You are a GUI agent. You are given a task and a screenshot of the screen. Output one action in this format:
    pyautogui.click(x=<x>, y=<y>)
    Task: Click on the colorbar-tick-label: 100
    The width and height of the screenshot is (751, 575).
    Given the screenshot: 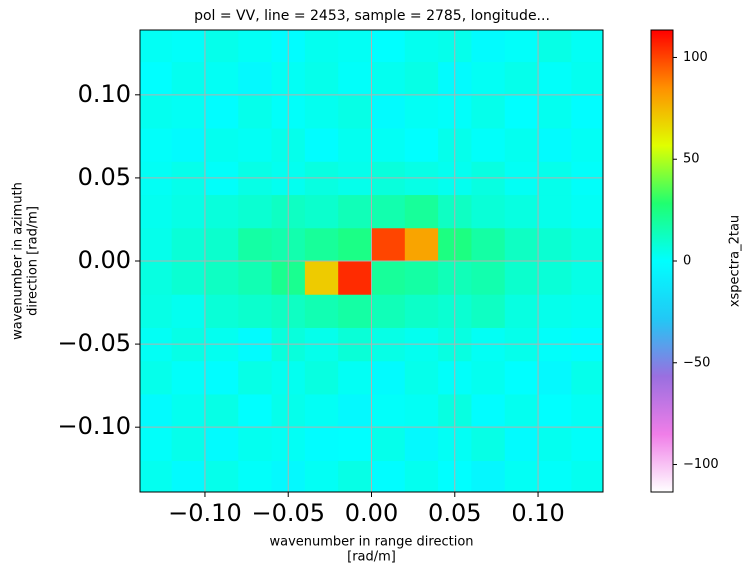 What is the action you would take?
    pyautogui.click(x=695, y=57)
    